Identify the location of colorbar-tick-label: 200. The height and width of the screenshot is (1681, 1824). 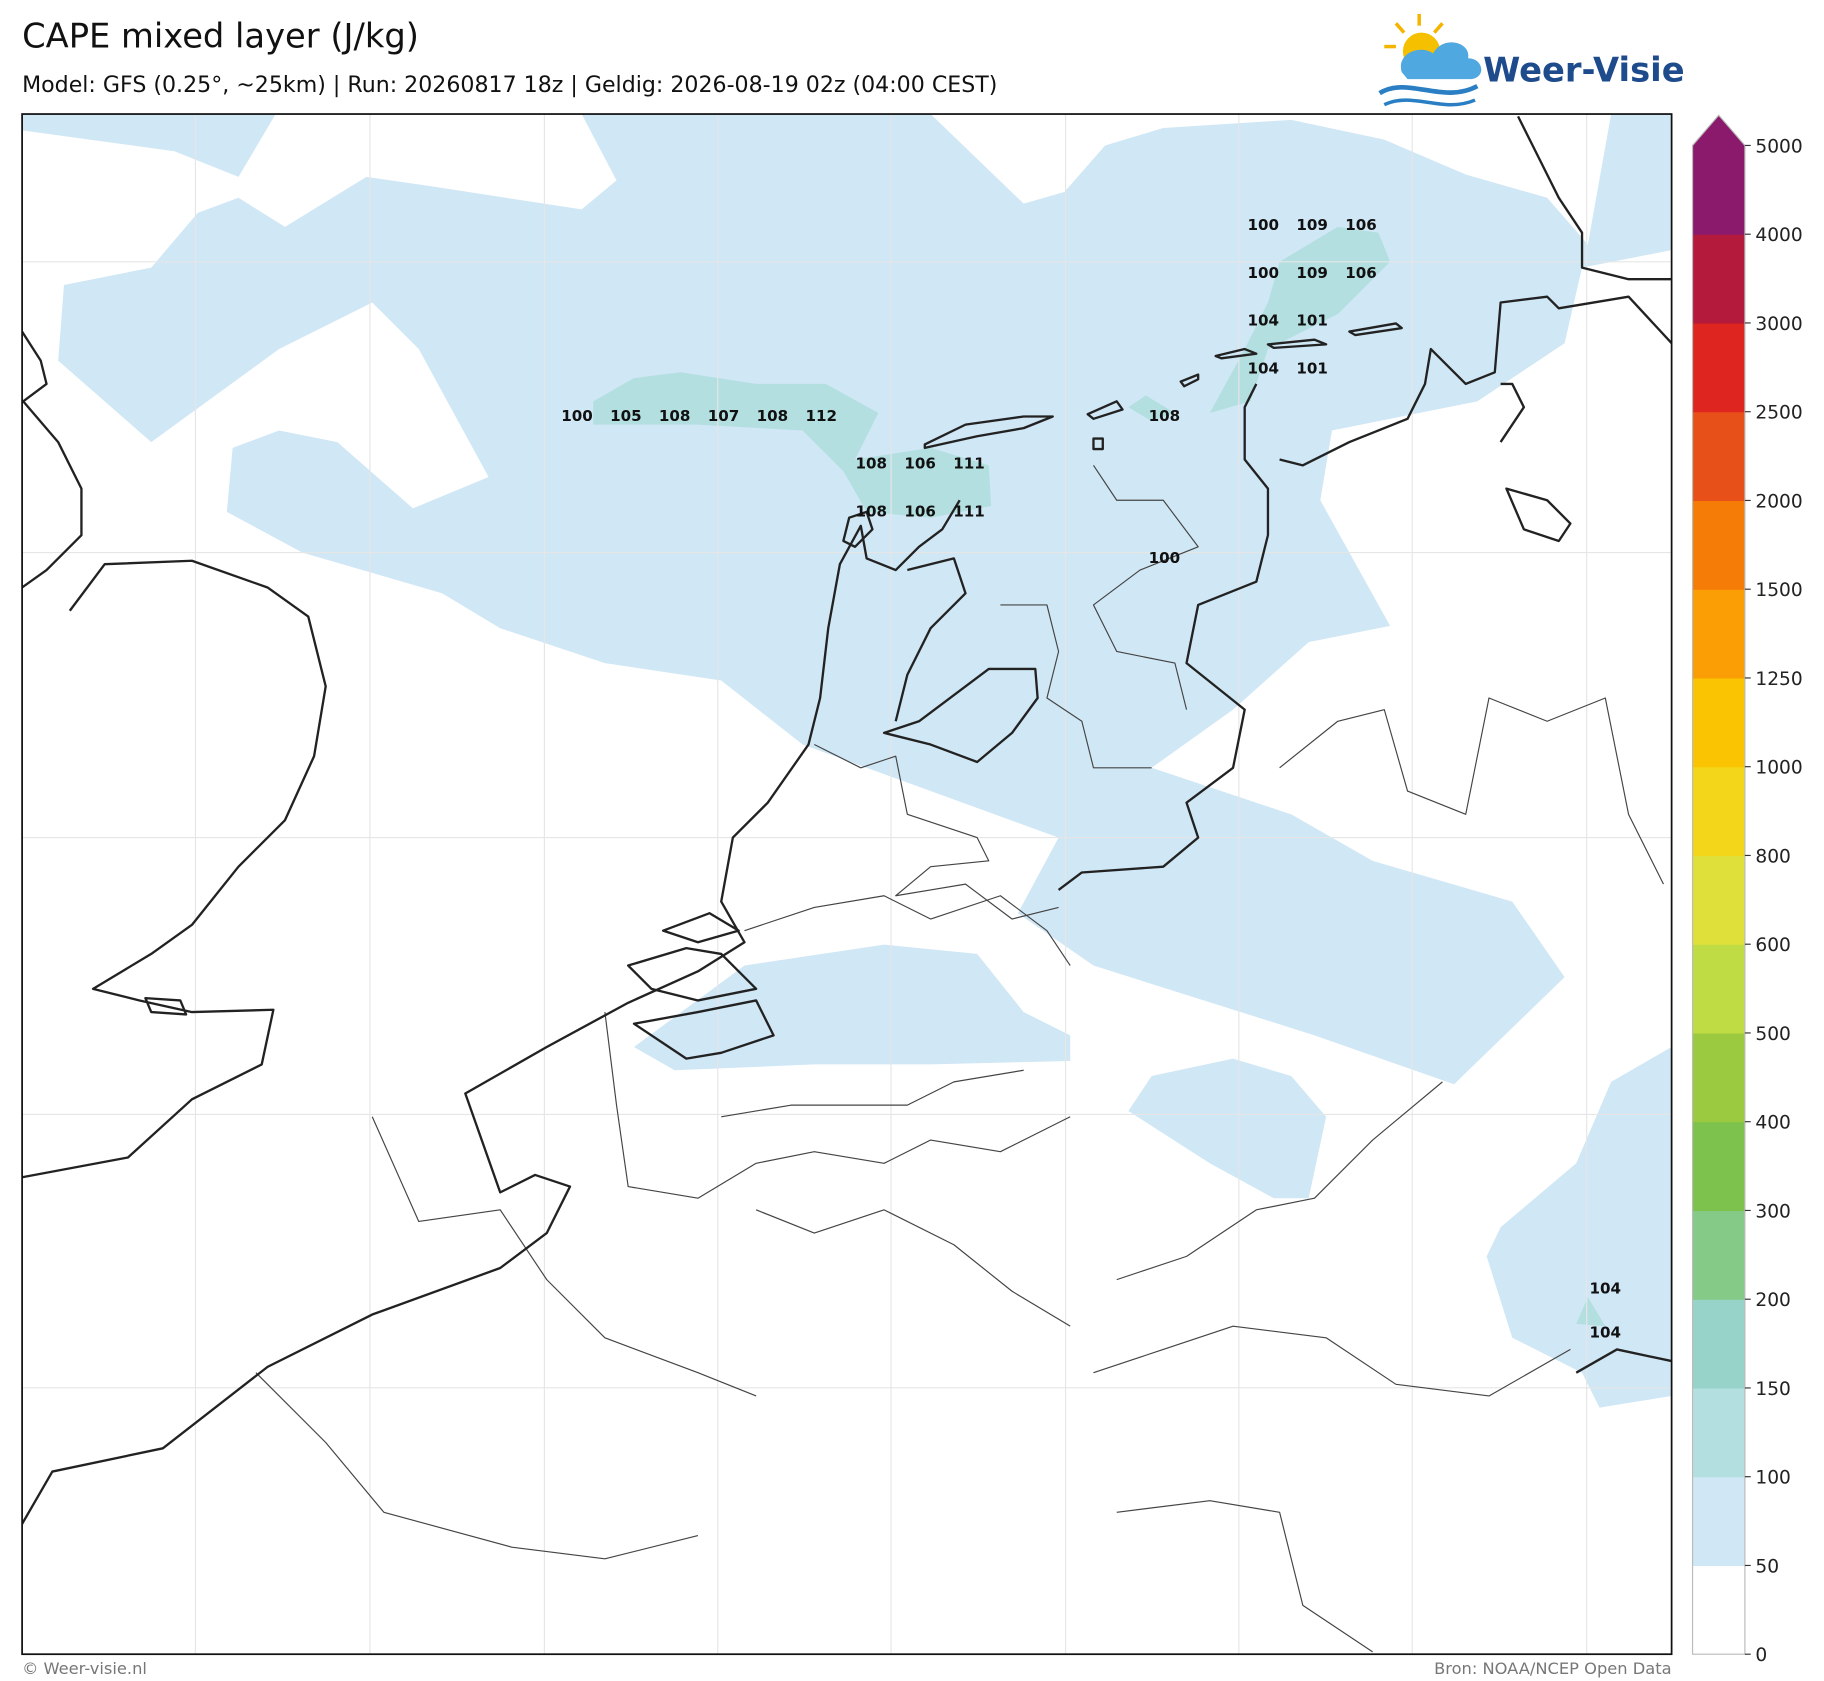
(1773, 1300).